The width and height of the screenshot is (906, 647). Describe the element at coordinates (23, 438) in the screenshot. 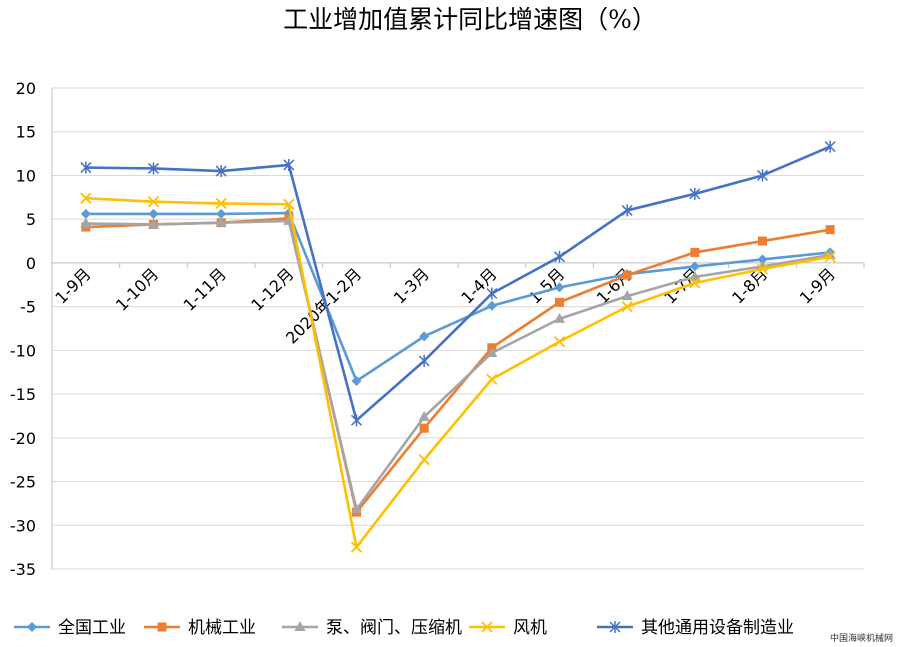

I see `y-tick-label: -20` at that location.